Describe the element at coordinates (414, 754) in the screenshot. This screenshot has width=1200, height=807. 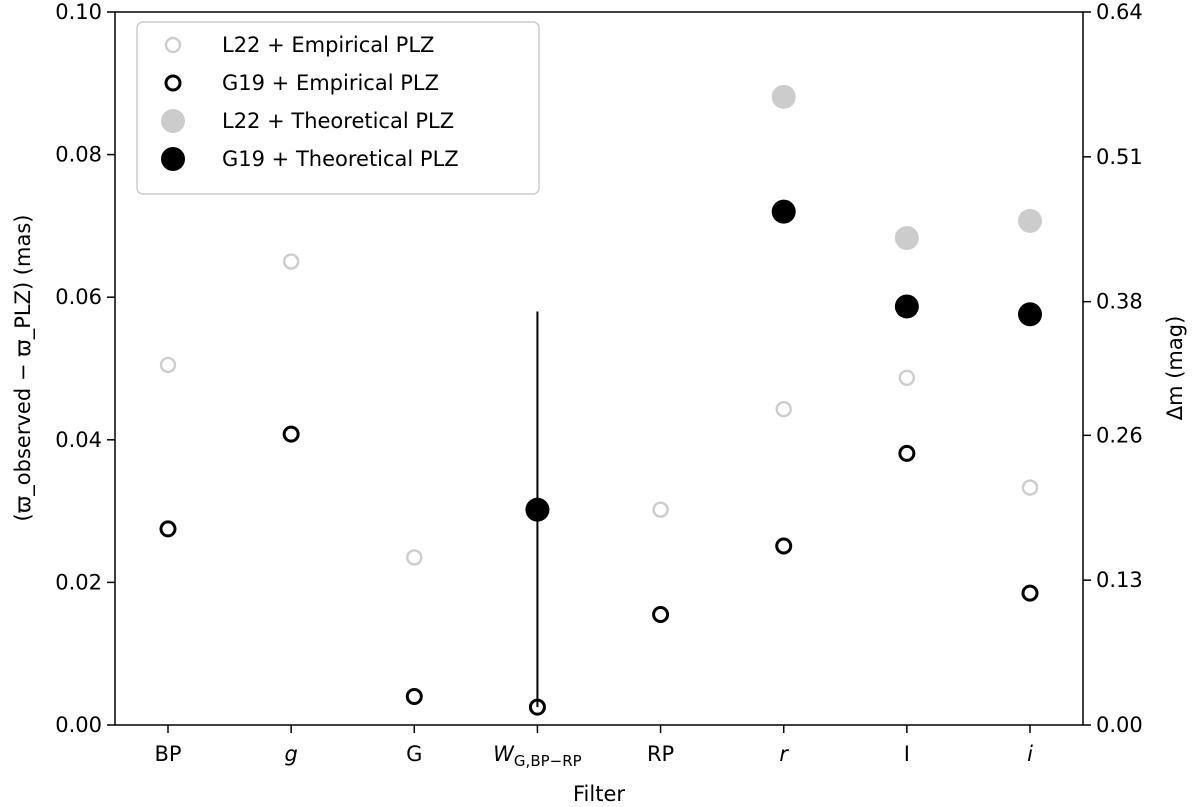
I see `x-tick-label: G` at that location.